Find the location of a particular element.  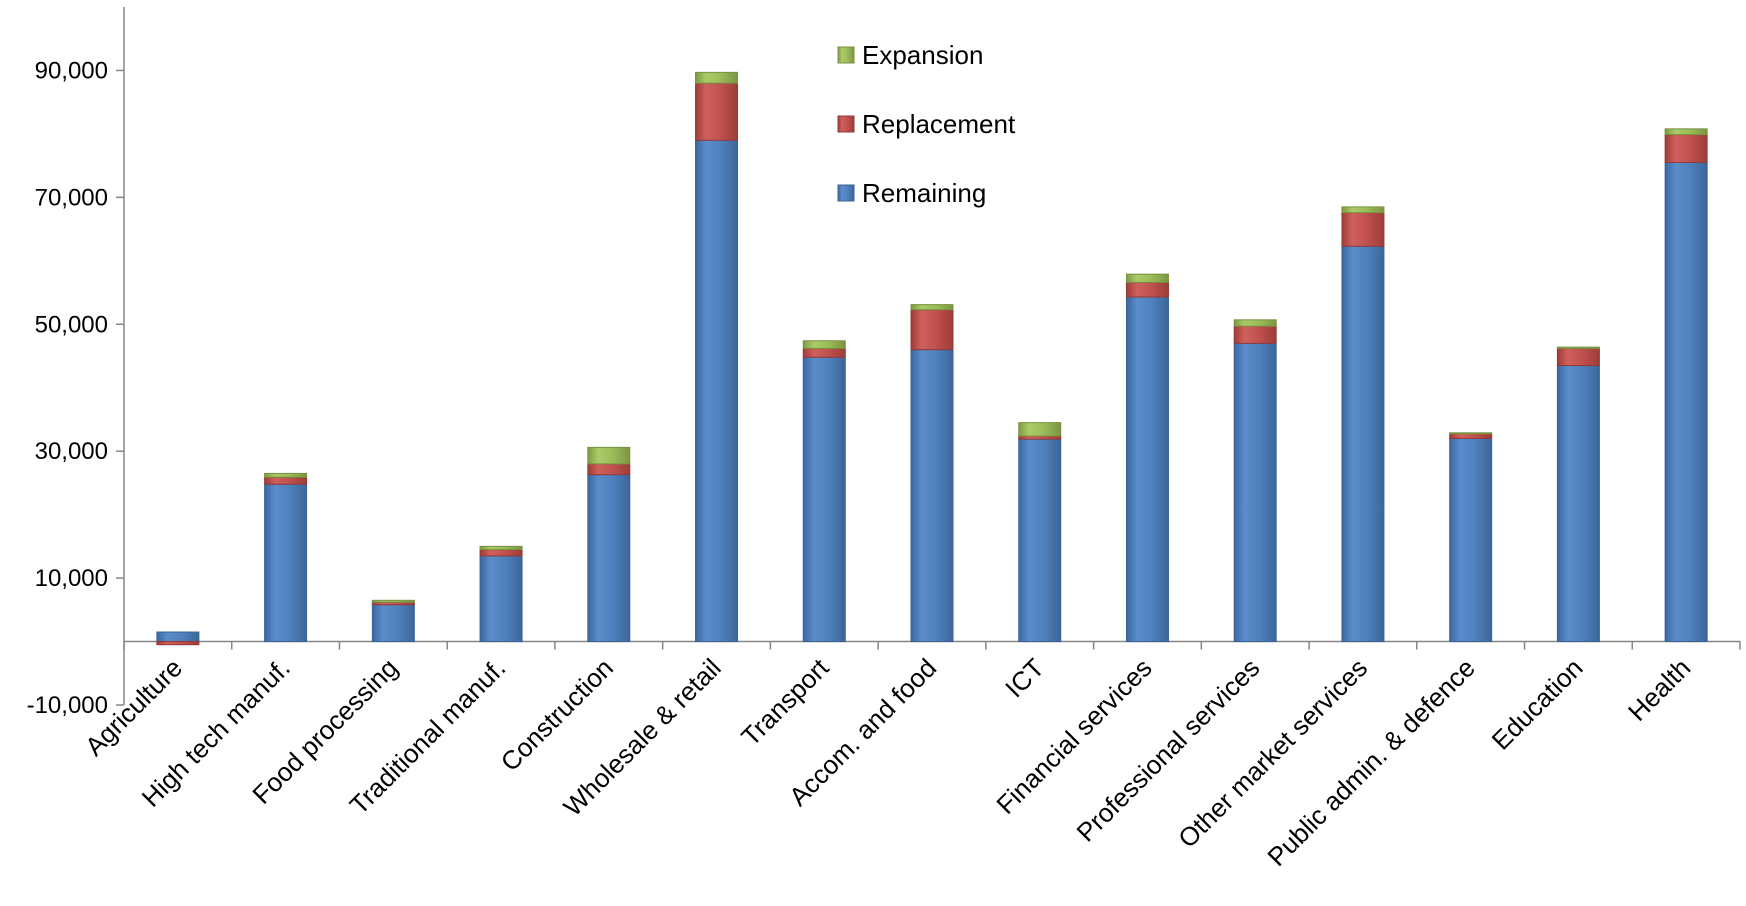

legend-label-replacement: Replacement is located at coordinates (939, 124).